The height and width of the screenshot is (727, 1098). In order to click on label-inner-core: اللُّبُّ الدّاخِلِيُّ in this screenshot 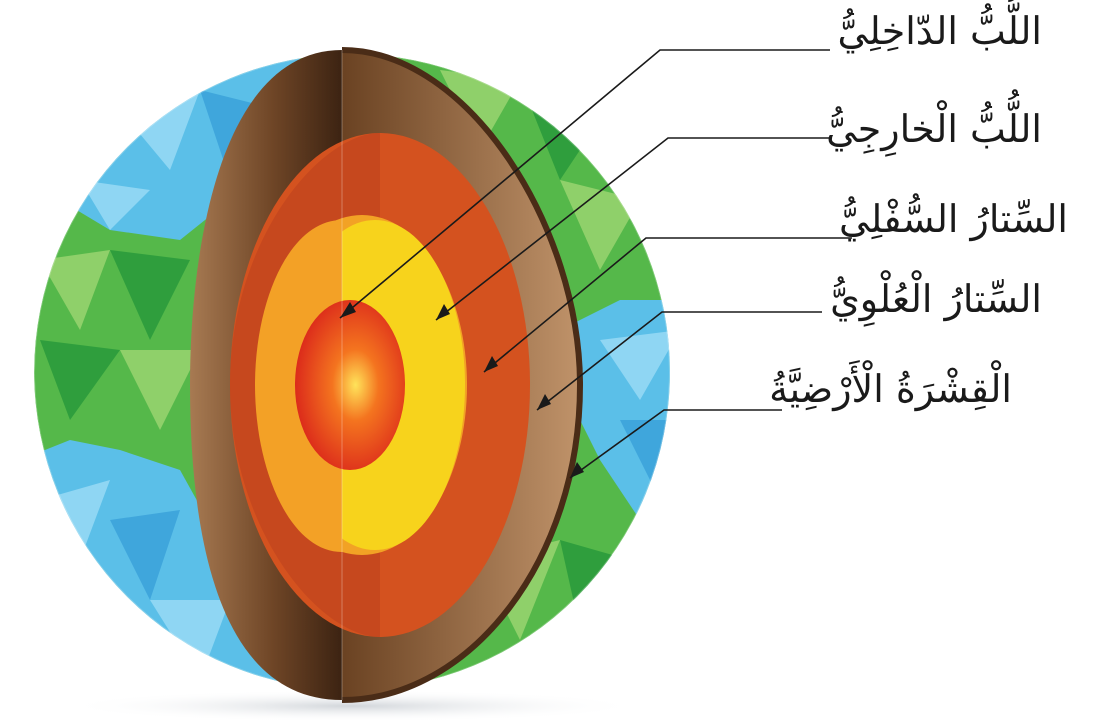, I will do `click(940, 31)`.